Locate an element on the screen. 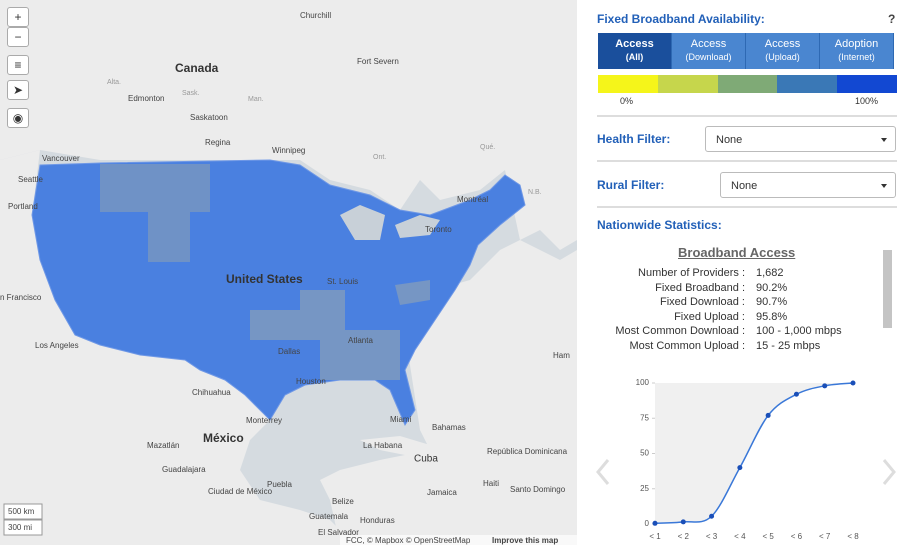 This screenshot has width=900, height=545. map-label: Toronto is located at coordinates (438, 229).